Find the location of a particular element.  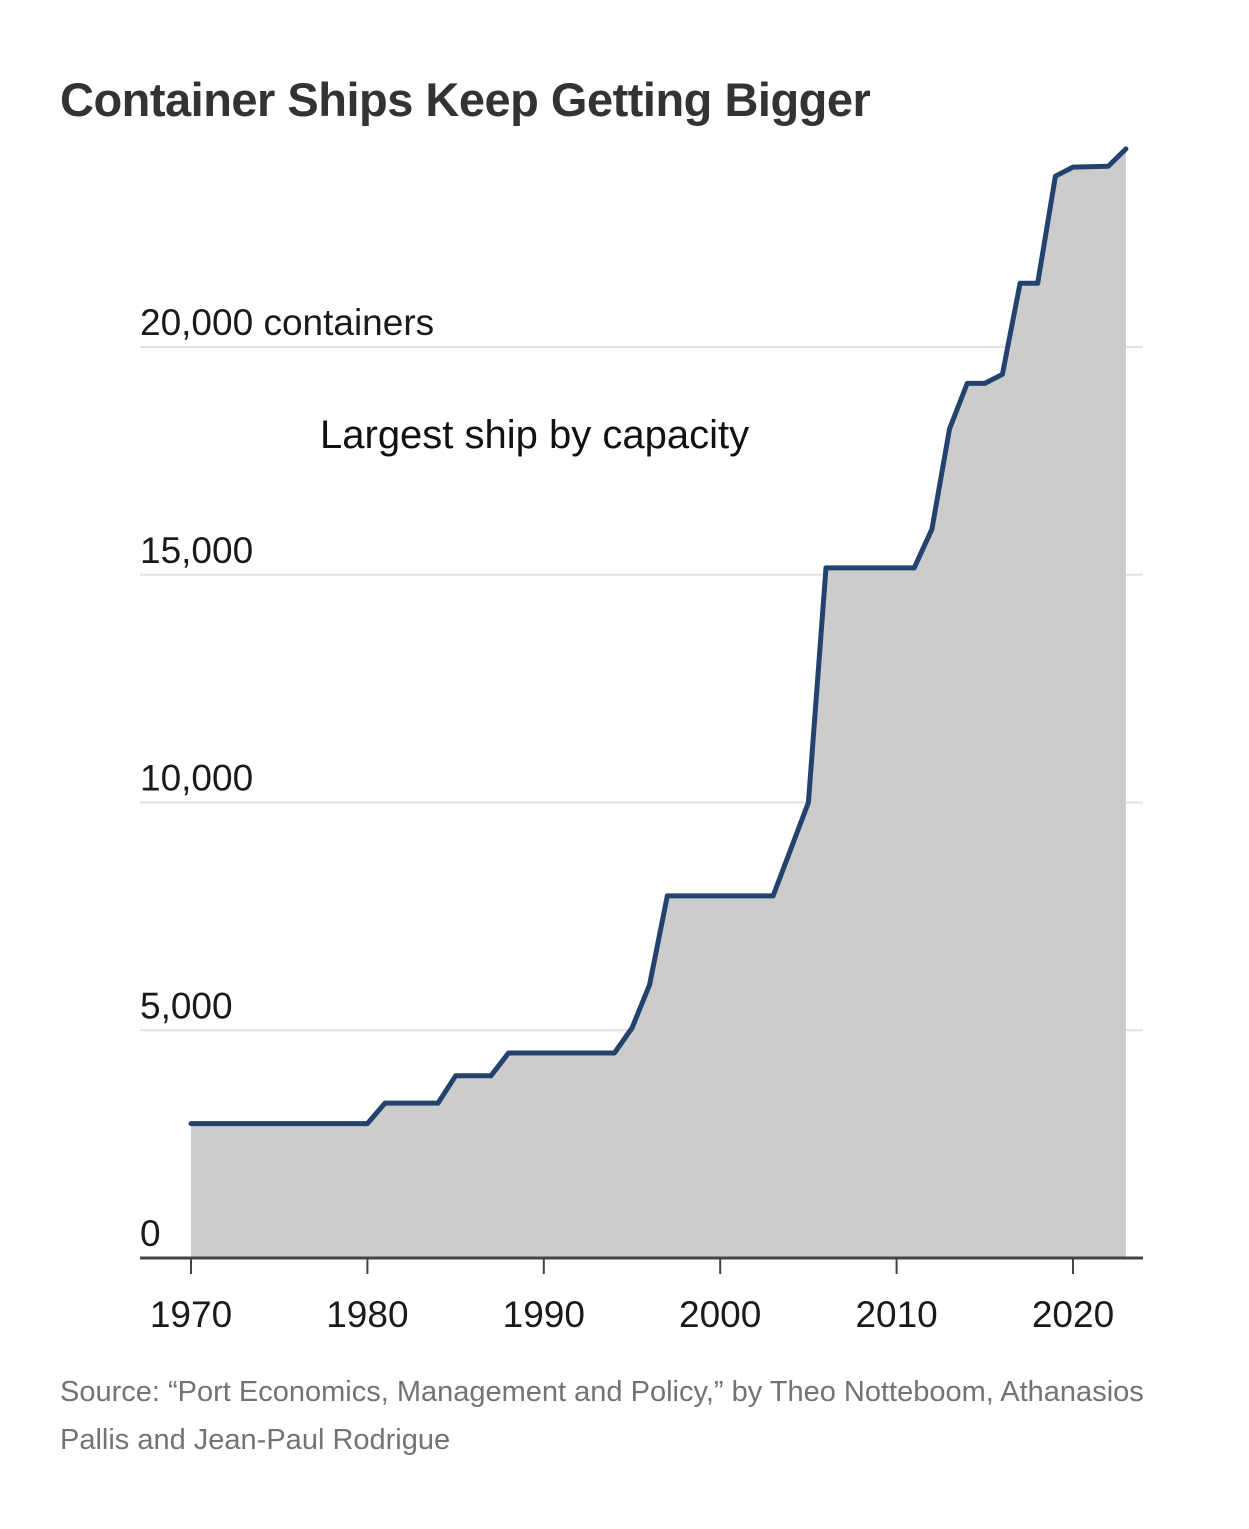

x-tick-label-1980: 1980 is located at coordinates (367, 1314).